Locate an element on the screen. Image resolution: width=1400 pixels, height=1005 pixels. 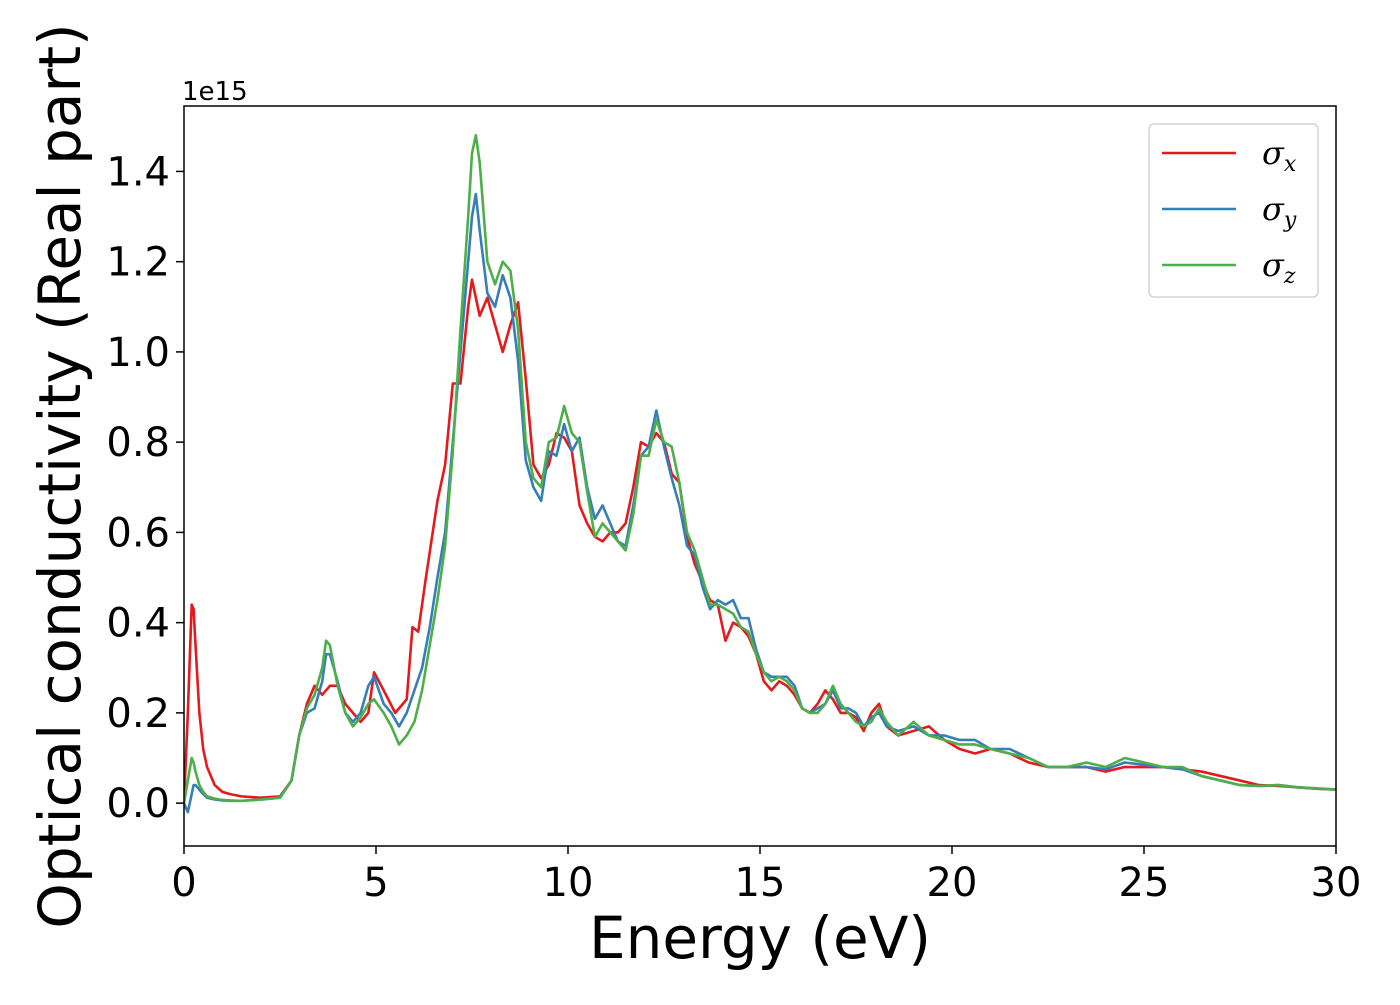
y-tick-label: 0.6 is located at coordinates (138, 533).